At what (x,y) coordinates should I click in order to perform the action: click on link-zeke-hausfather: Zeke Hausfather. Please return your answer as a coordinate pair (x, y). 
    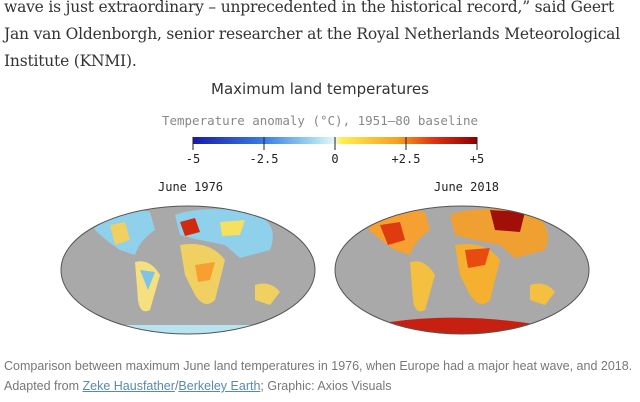
    Looking at the image, I should click on (128, 386).